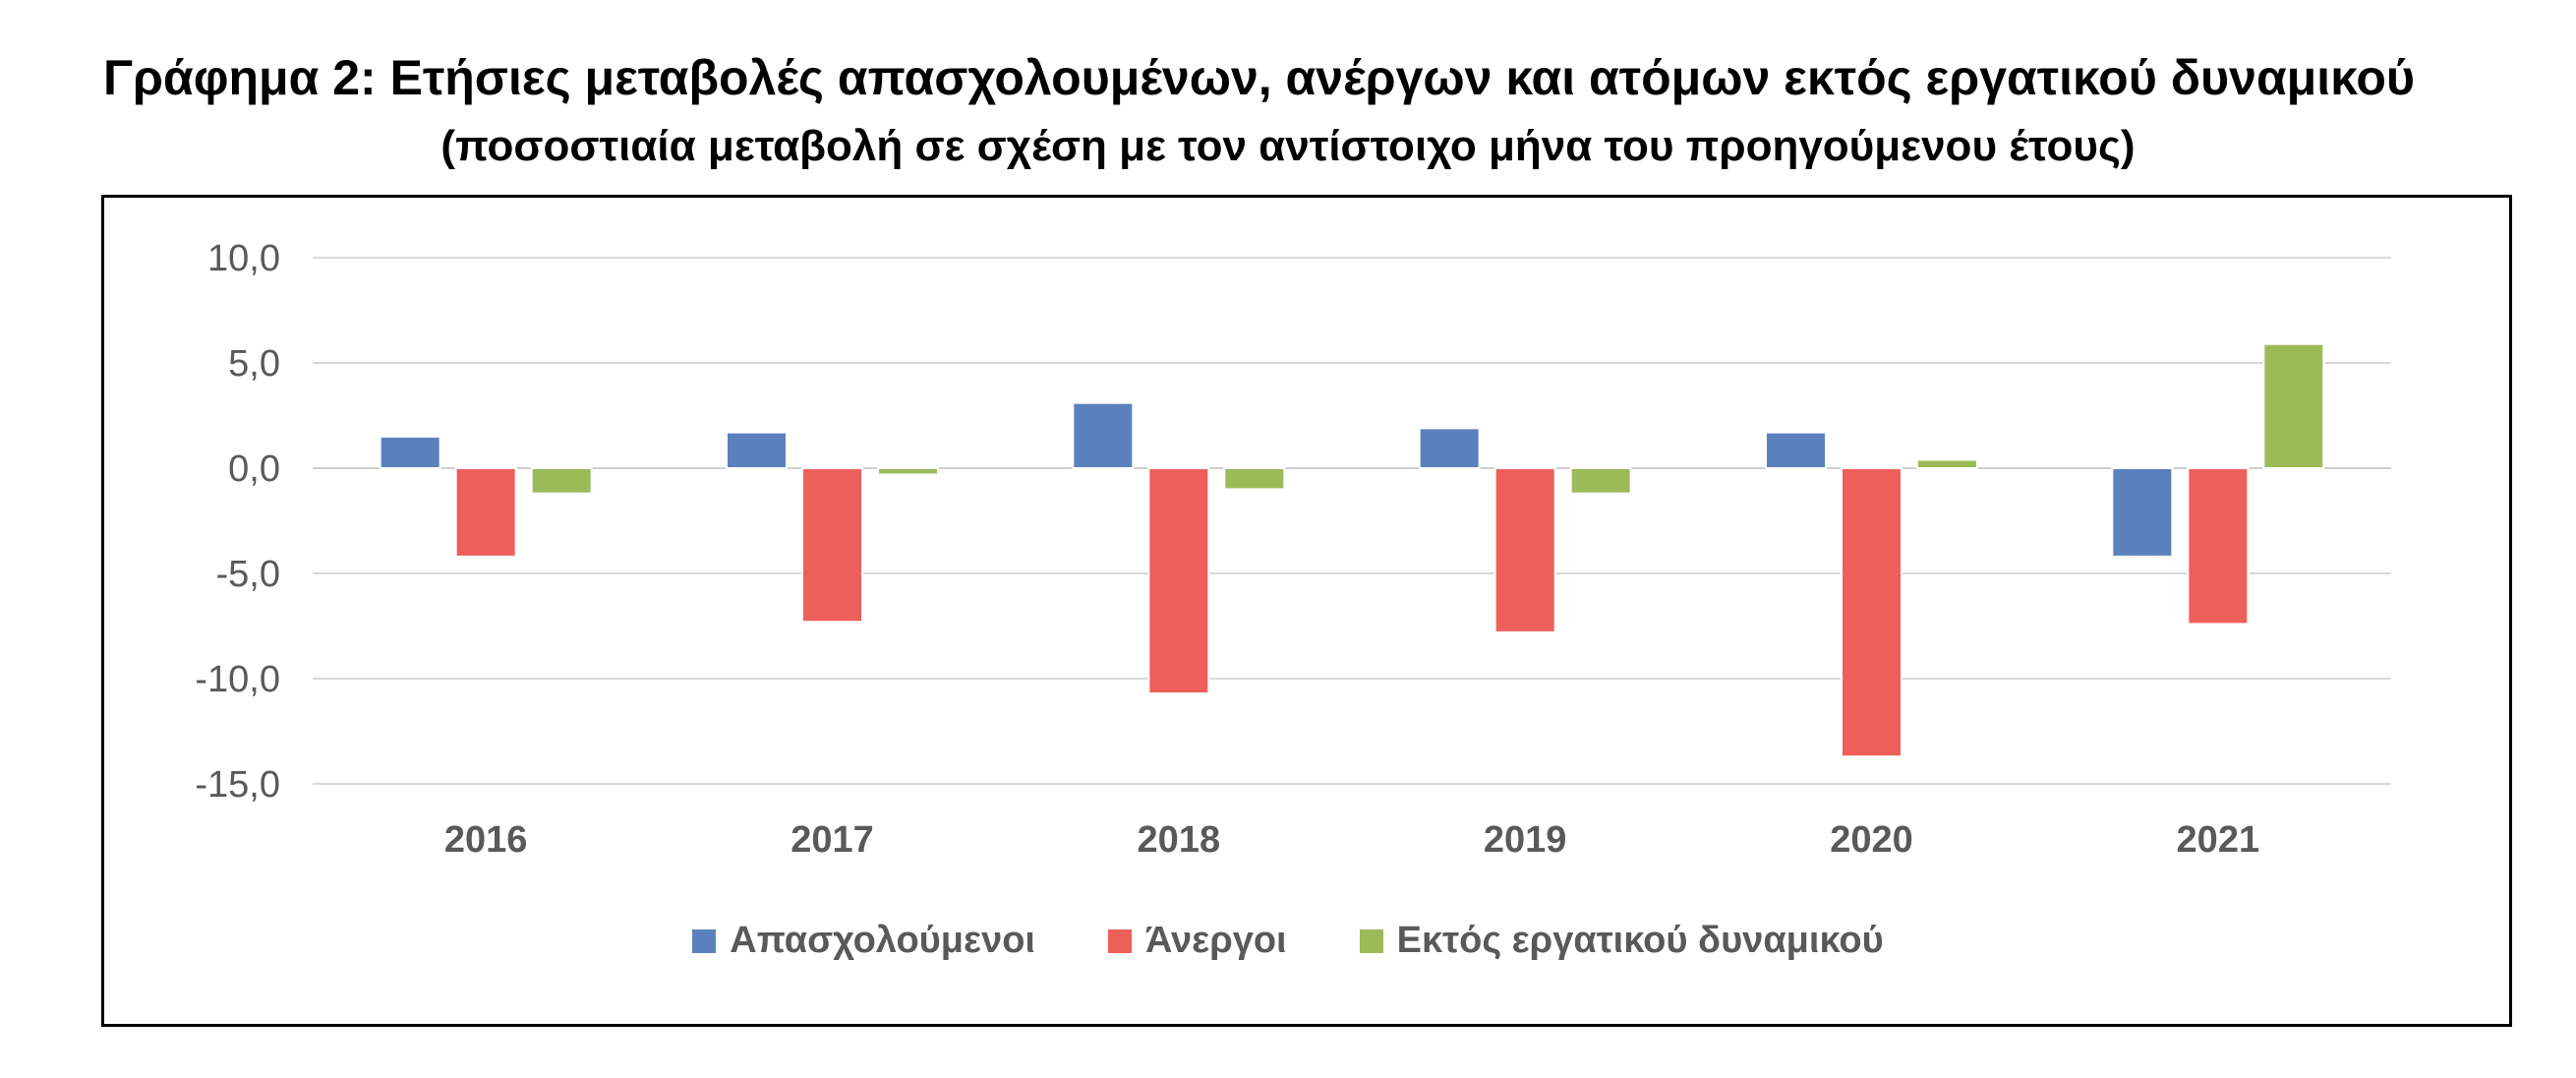 This screenshot has width=2576, height=1078. What do you see at coordinates (1216, 940) in the screenshot?
I see `legend-label: Άνεργοι` at bounding box center [1216, 940].